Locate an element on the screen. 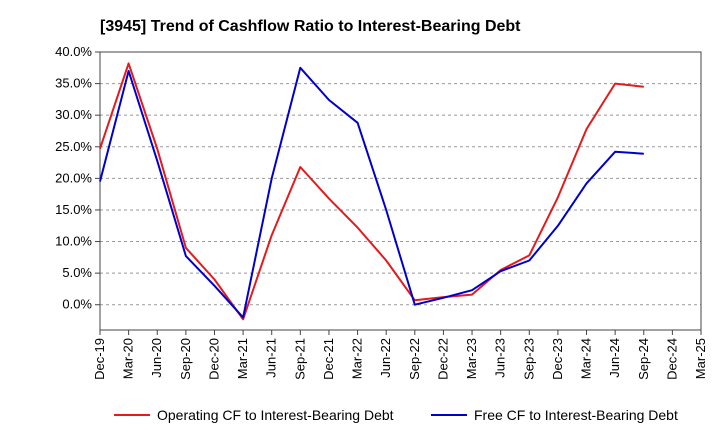  x-tick-label: Dec-22 is located at coordinates (442, 359).